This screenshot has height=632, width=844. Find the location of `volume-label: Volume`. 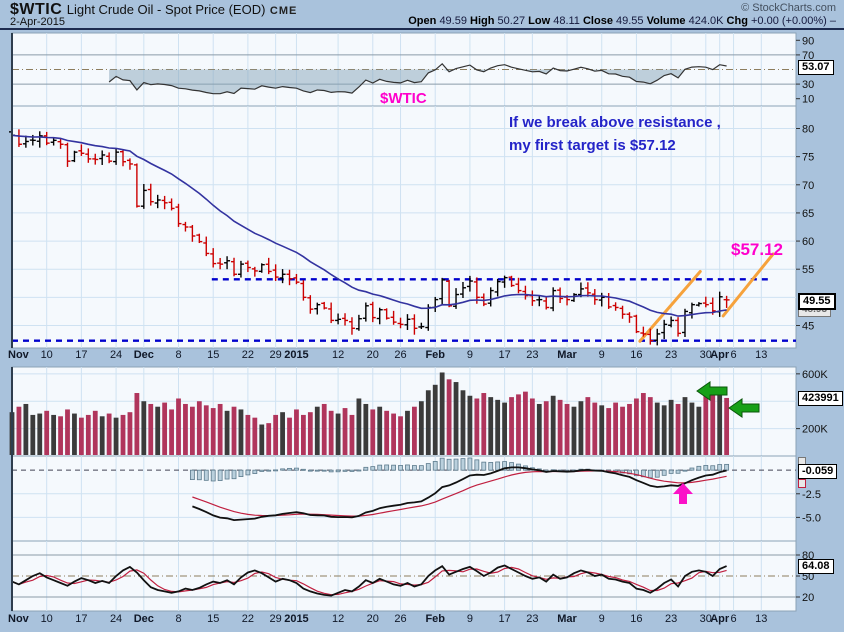

volume-label: Volume is located at coordinates (666, 21).